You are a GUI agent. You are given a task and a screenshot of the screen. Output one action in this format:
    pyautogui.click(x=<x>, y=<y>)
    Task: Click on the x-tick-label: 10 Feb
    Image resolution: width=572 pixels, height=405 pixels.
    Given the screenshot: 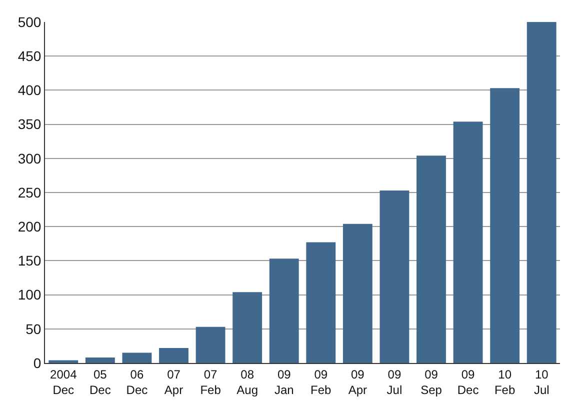 What is the action you would take?
    pyautogui.click(x=505, y=382)
    